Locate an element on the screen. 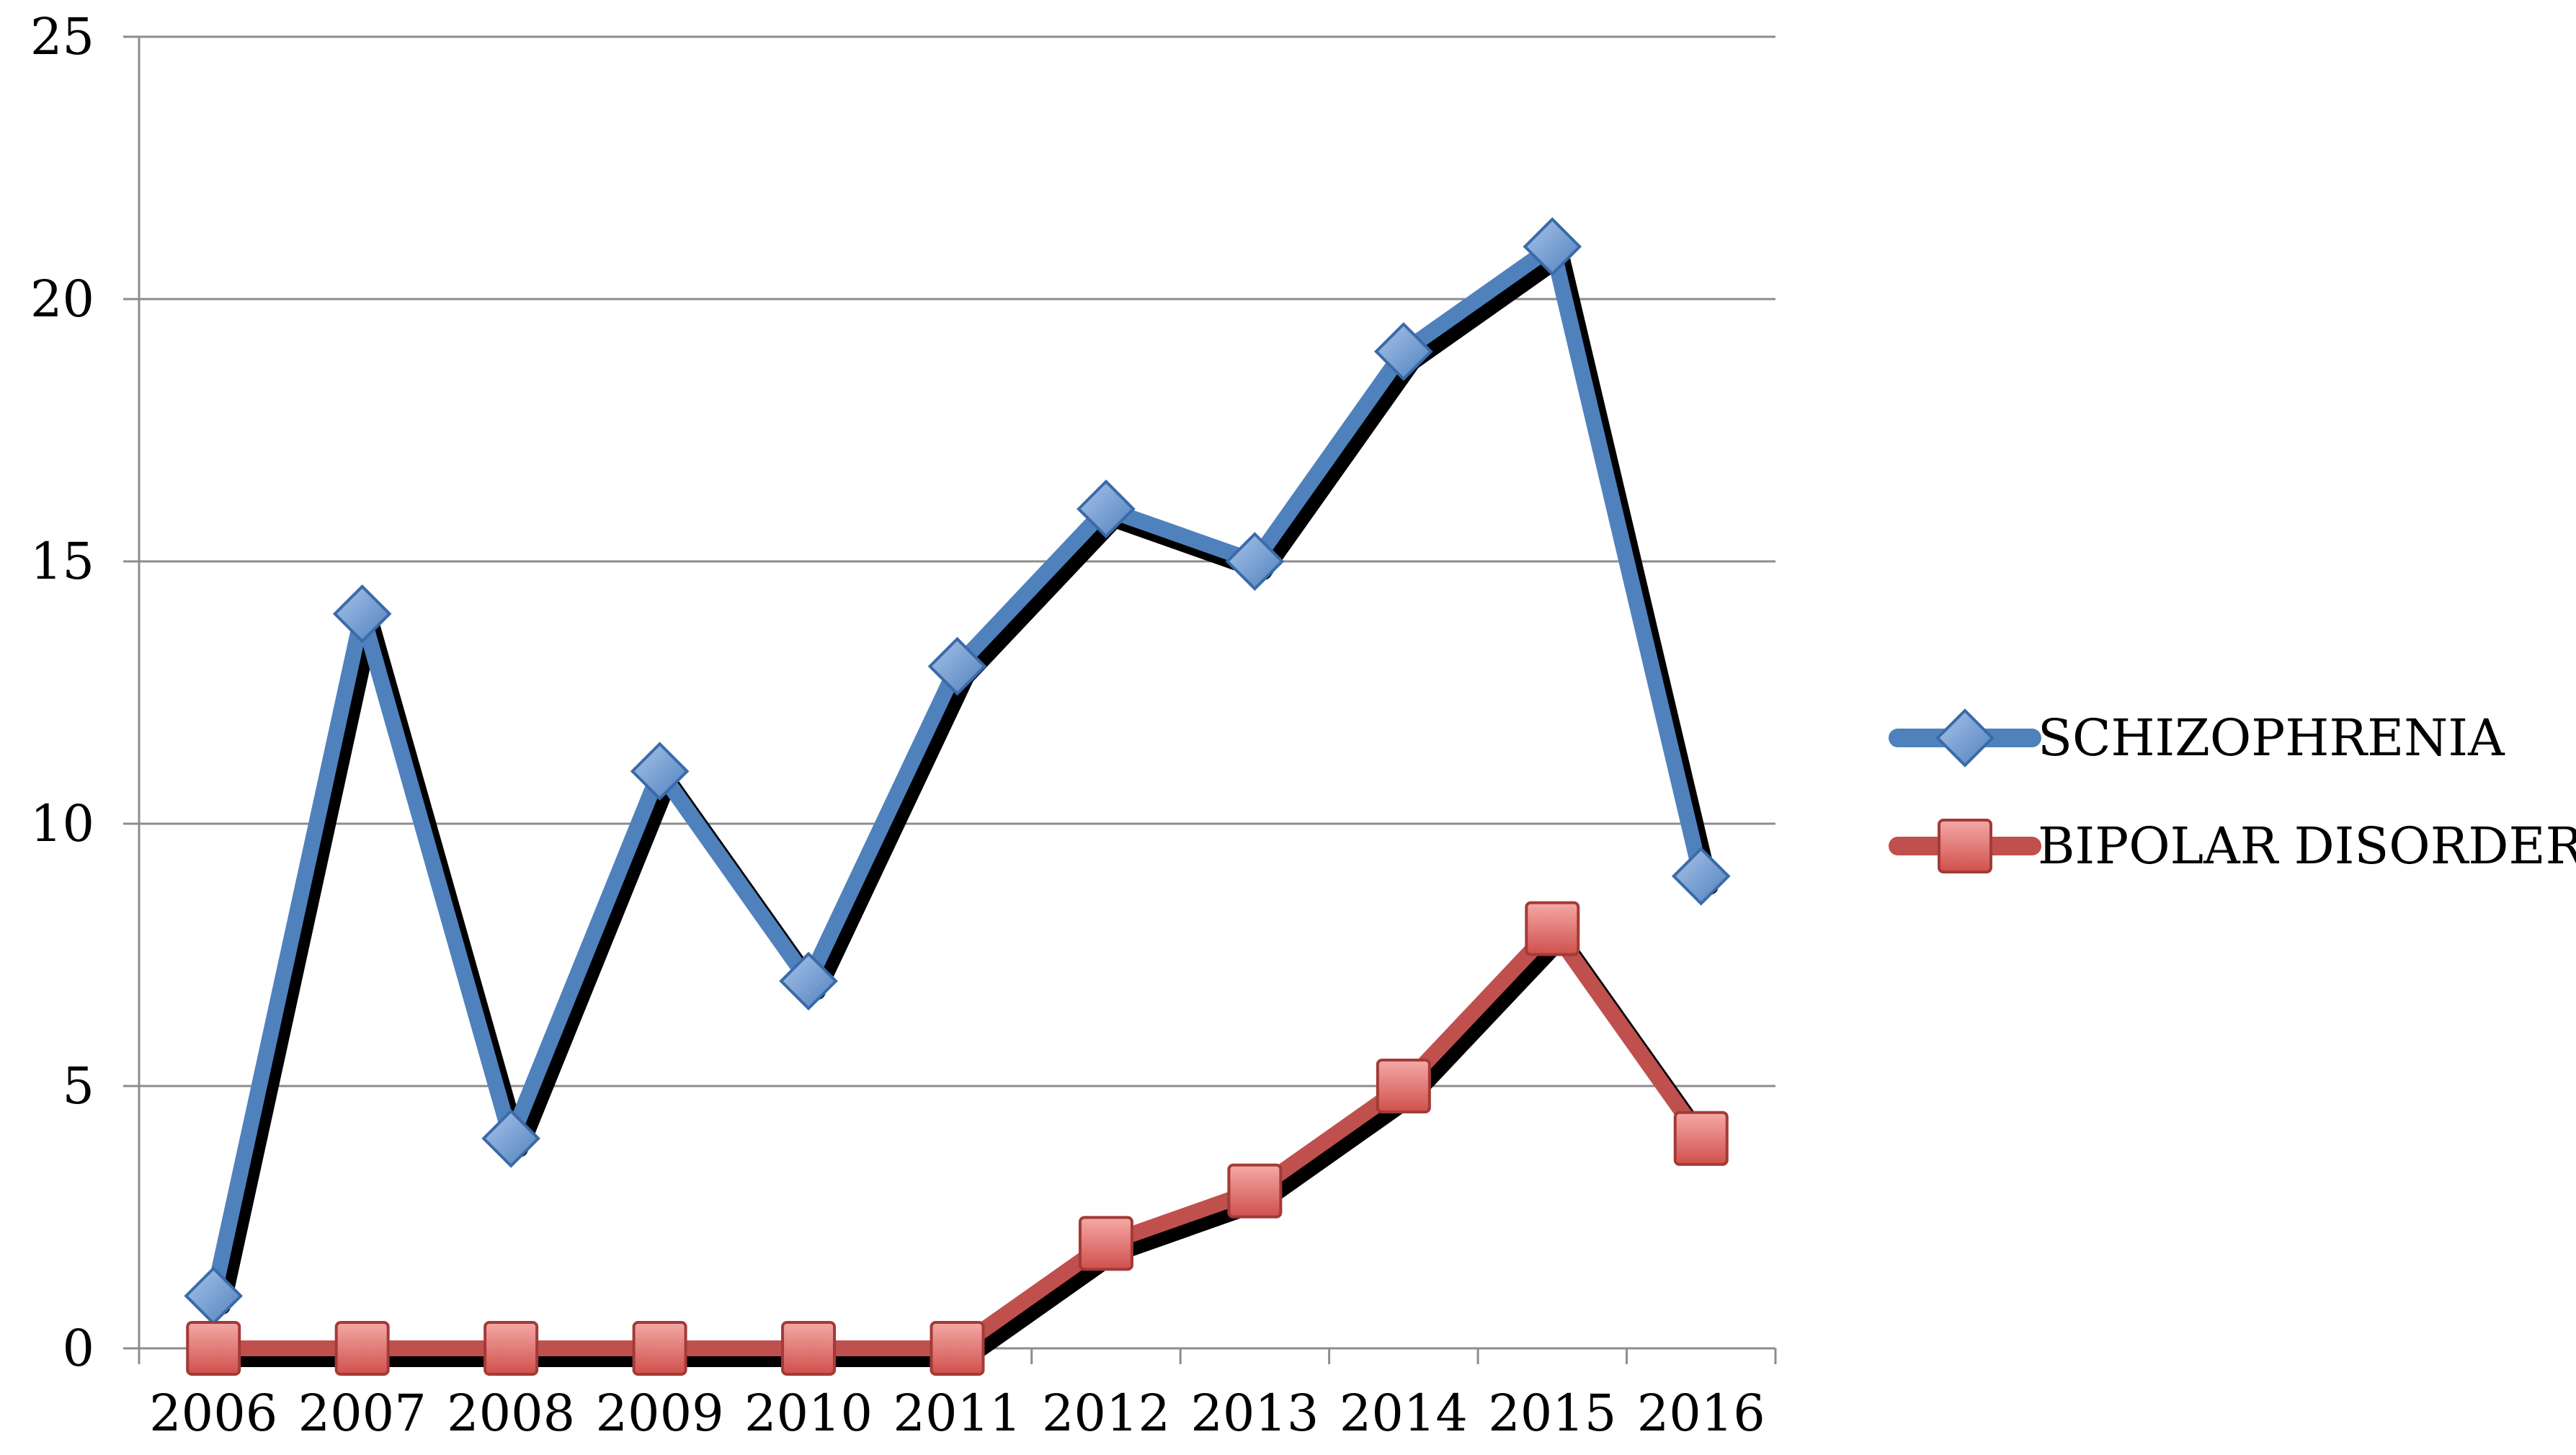  y-tick-label: 25 is located at coordinates (62, 36).